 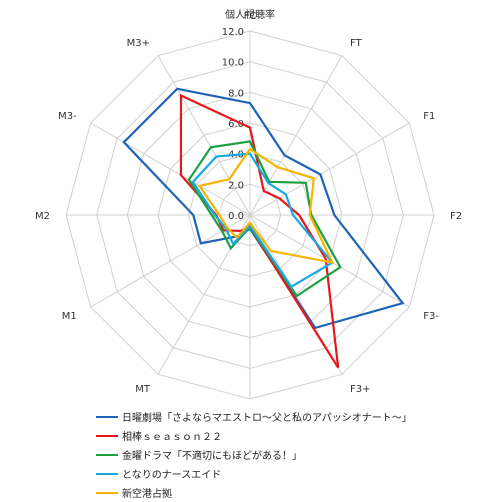 What do you see at coordinates (431, 316) in the screenshot?
I see `category-label: F3-` at bounding box center [431, 316].